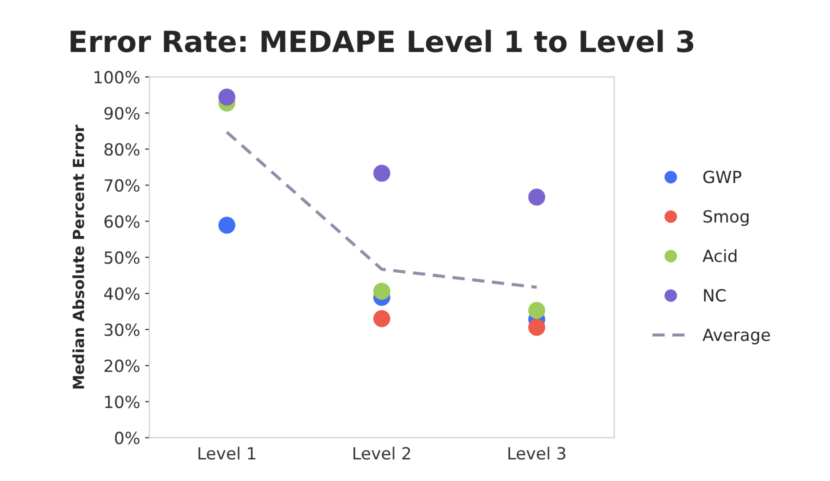 This screenshot has width=830, height=481. Describe the element at coordinates (122, 366) in the screenshot. I see `y-tick-label: 20%` at that location.